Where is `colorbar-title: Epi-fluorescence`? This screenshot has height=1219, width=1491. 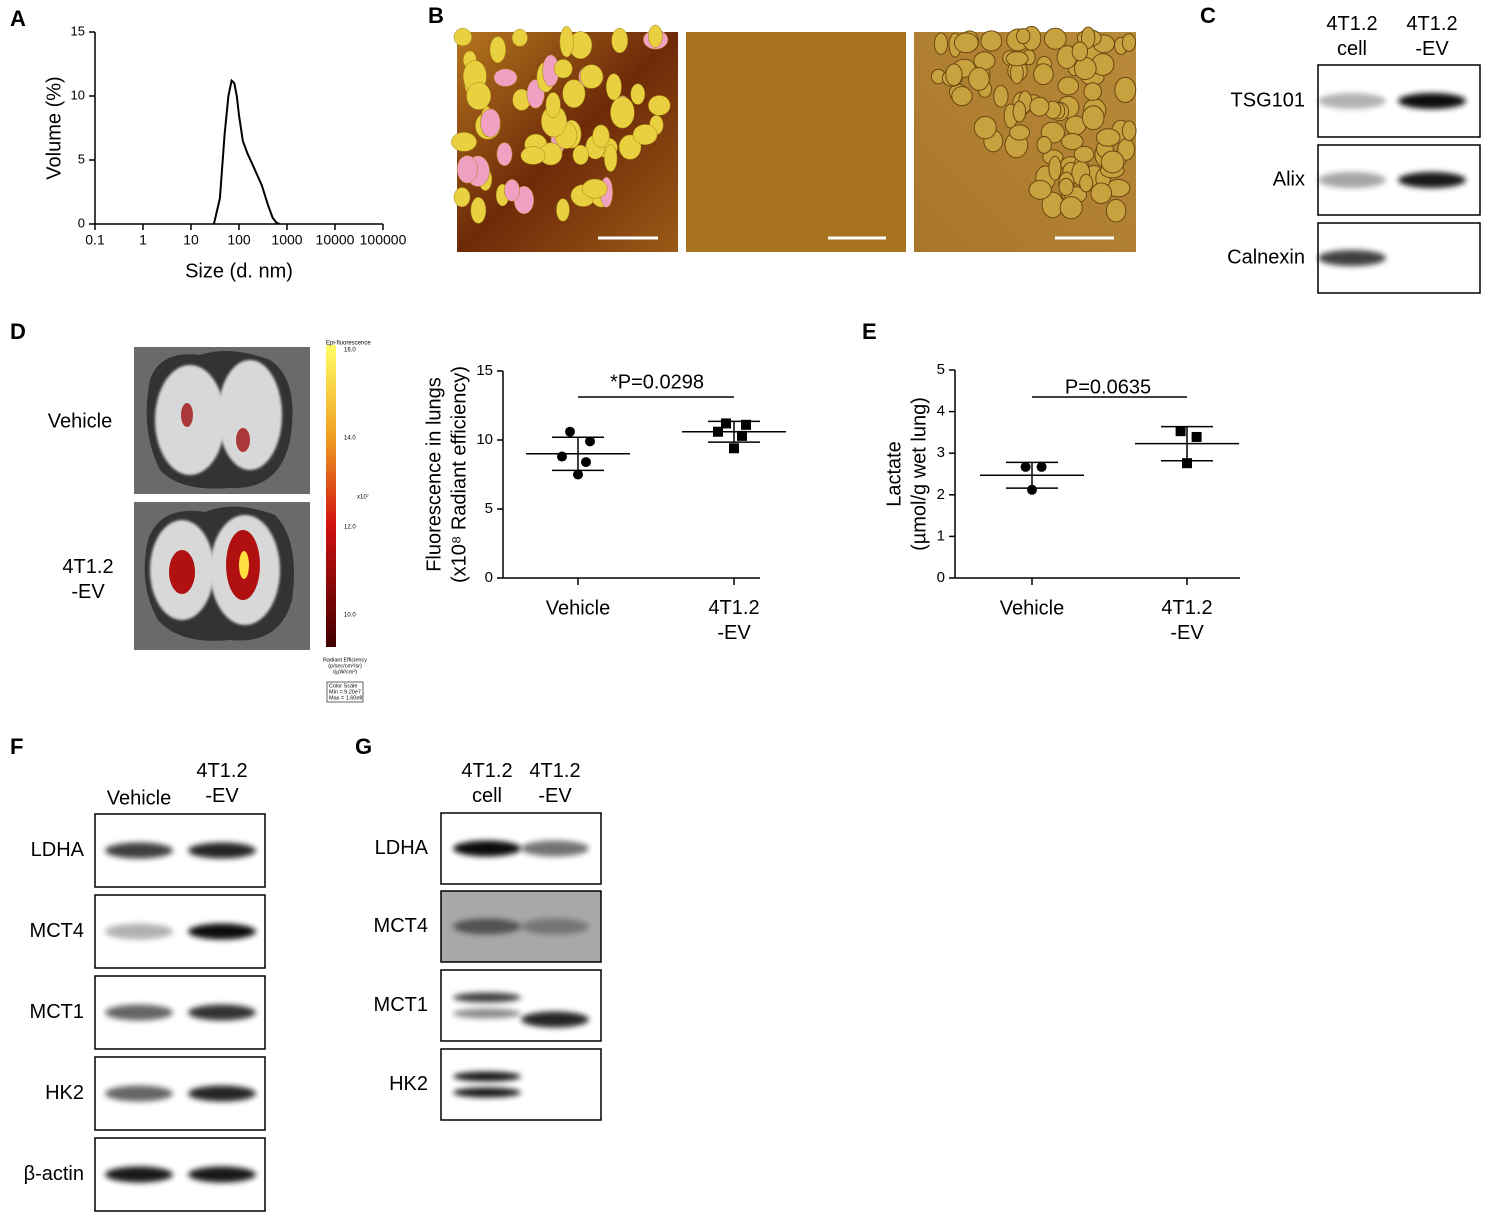
colorbar-title: Epi-fluorescence is located at coordinates (348, 344).